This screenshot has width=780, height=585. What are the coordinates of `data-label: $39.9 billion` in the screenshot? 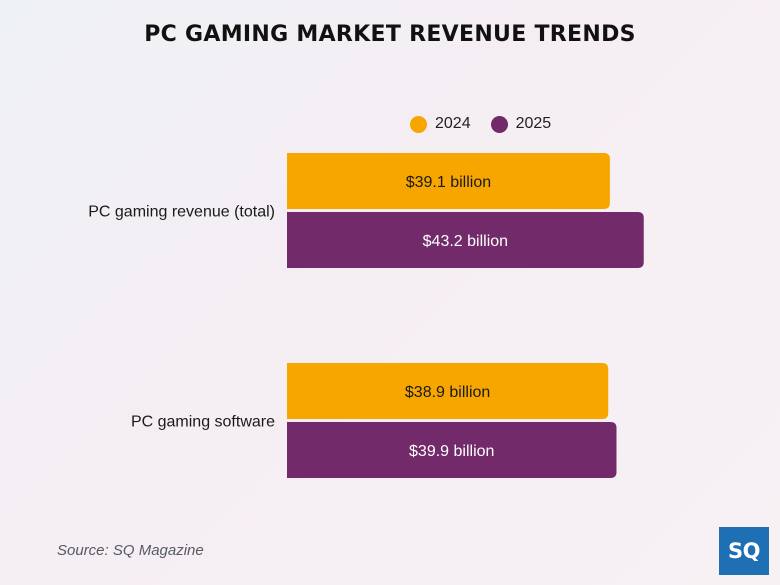 It's located at (451, 451).